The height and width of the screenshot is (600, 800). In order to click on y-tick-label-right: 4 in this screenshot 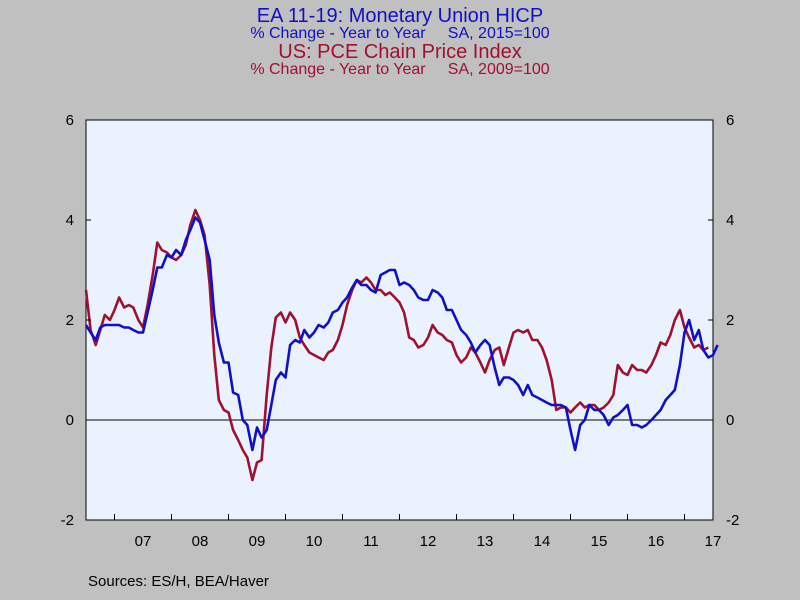, I will do `click(730, 220)`.